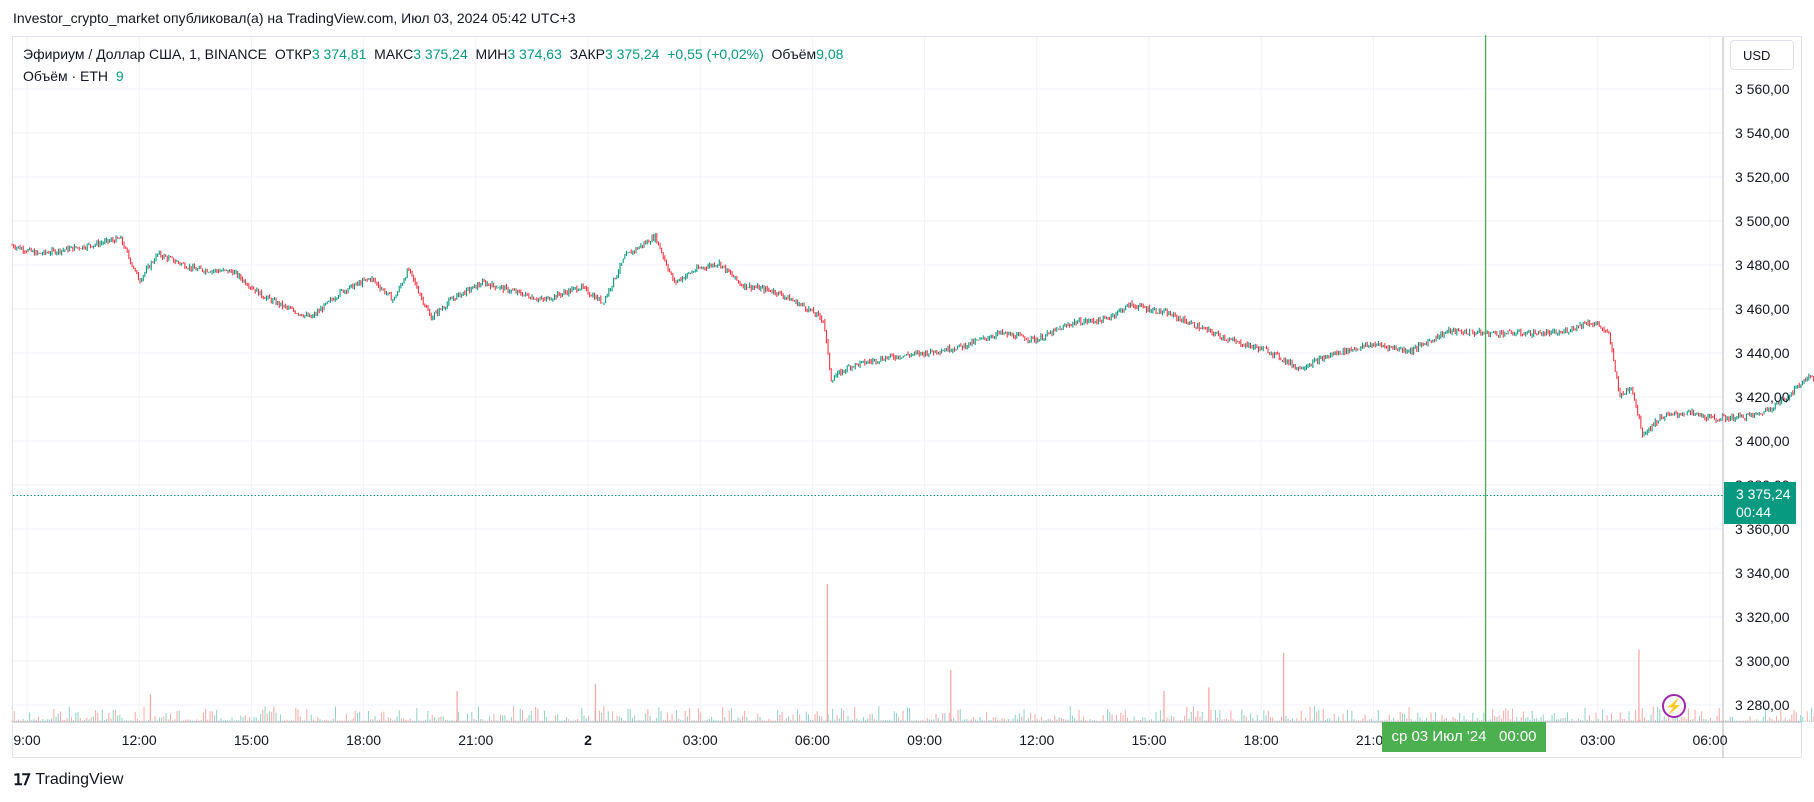  What do you see at coordinates (1762, 617) in the screenshot?
I see `price-axis-tick: 3 320,00` at bounding box center [1762, 617].